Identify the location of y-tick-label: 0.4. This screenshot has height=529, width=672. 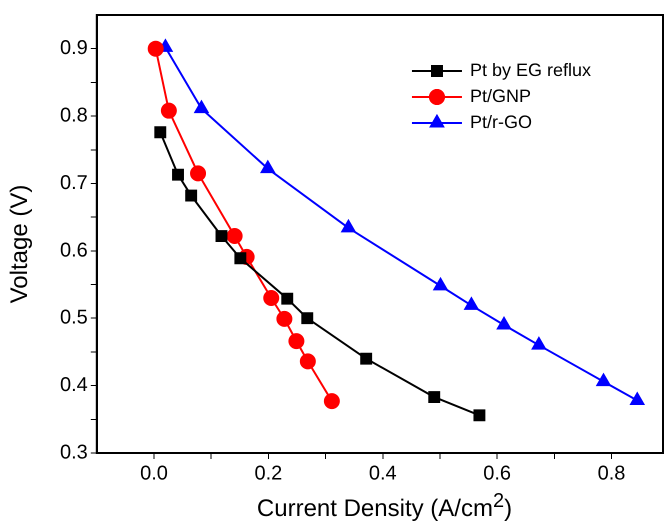
(74, 385).